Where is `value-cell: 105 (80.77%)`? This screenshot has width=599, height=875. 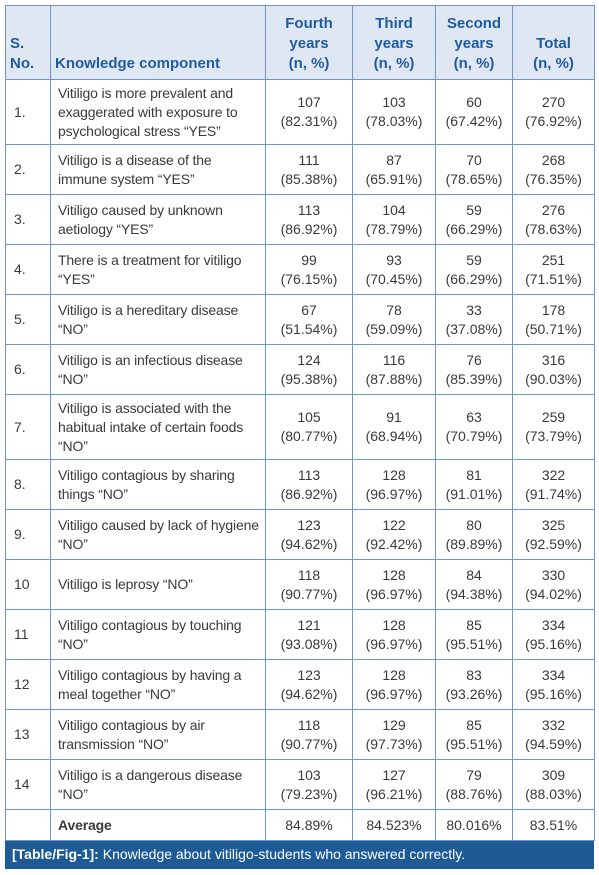
value-cell: 105 (80.77%) is located at coordinates (309, 427).